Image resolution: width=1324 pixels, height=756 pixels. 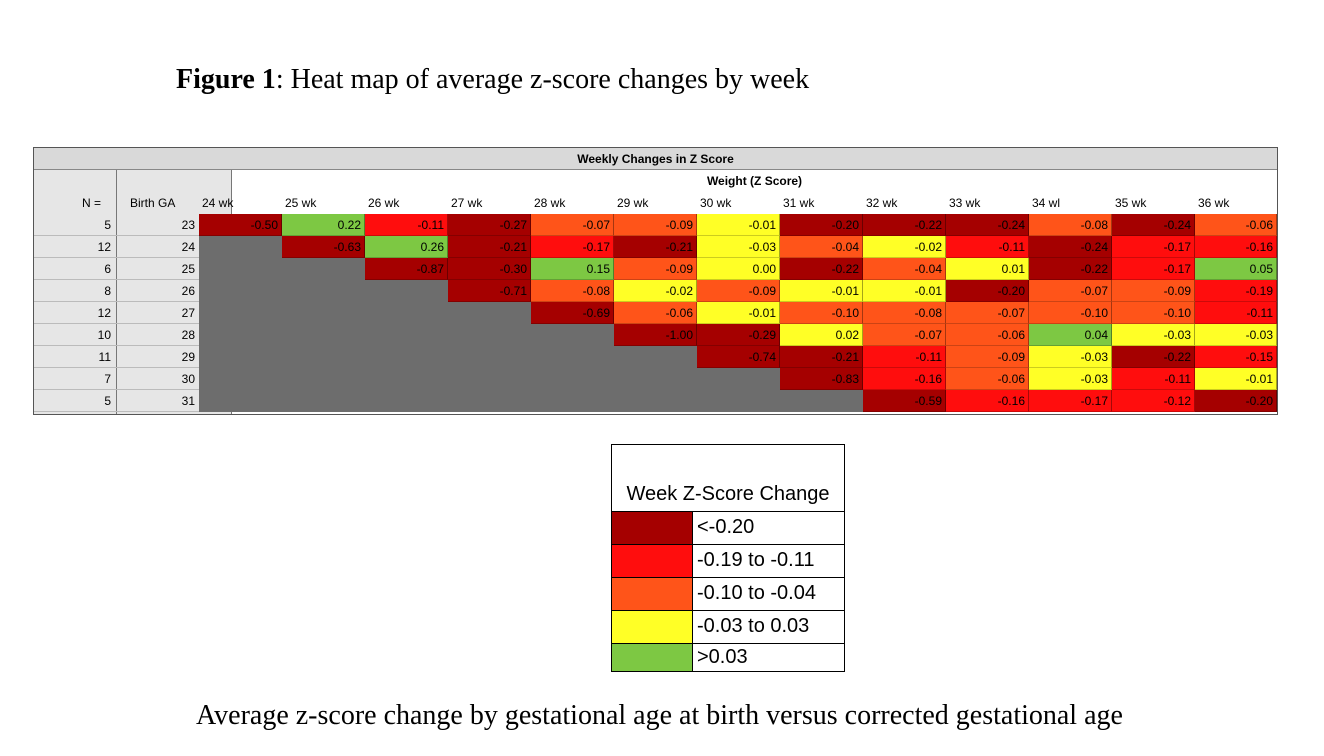 I want to click on figure-title-label: Figure 1, so click(x=226, y=79).